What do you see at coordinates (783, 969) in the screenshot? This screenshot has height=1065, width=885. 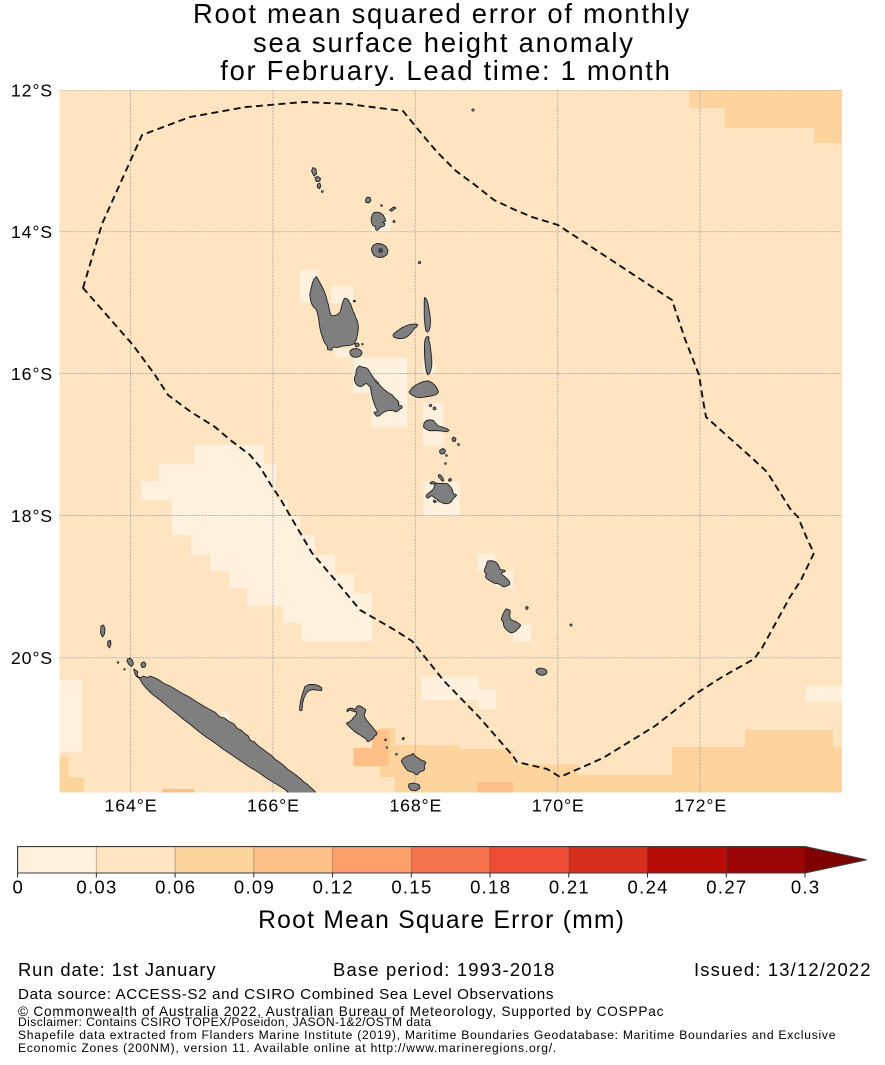 I see `svg-text: Issued: 13/12/2022` at bounding box center [783, 969].